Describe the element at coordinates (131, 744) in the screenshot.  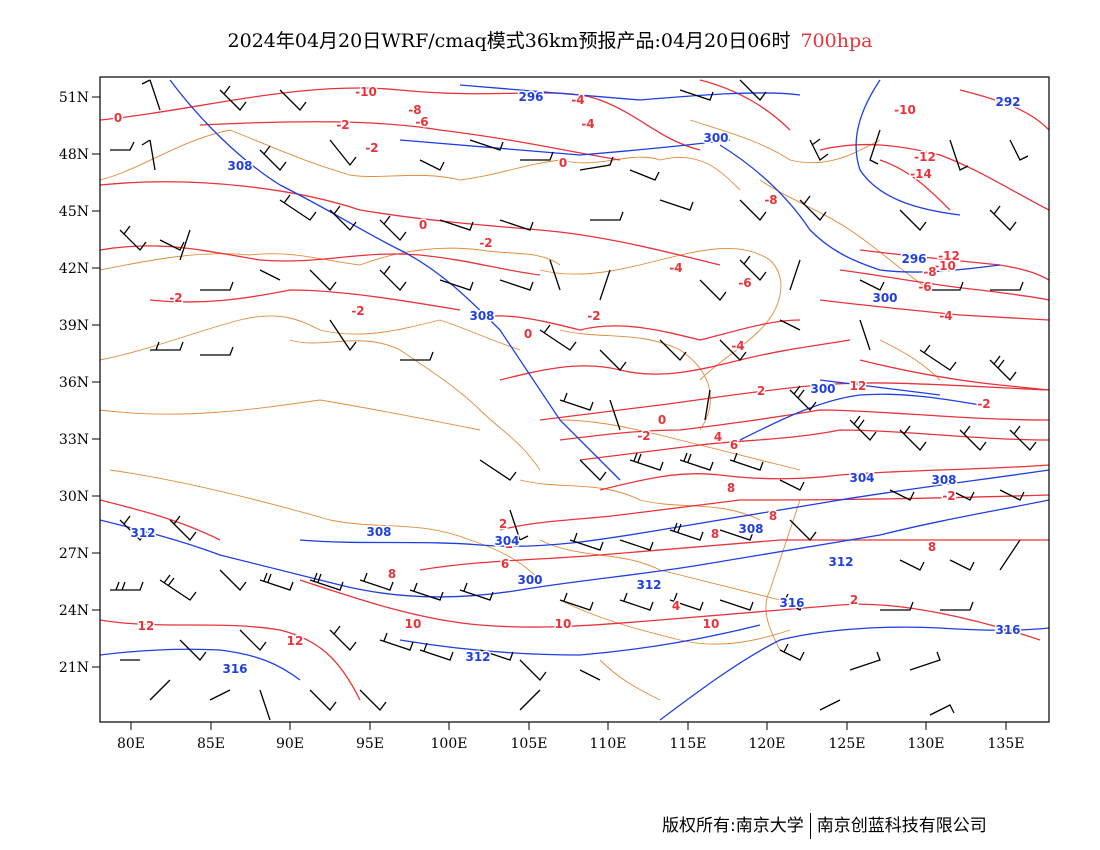
I see `lon-tick-label: 80E` at that location.